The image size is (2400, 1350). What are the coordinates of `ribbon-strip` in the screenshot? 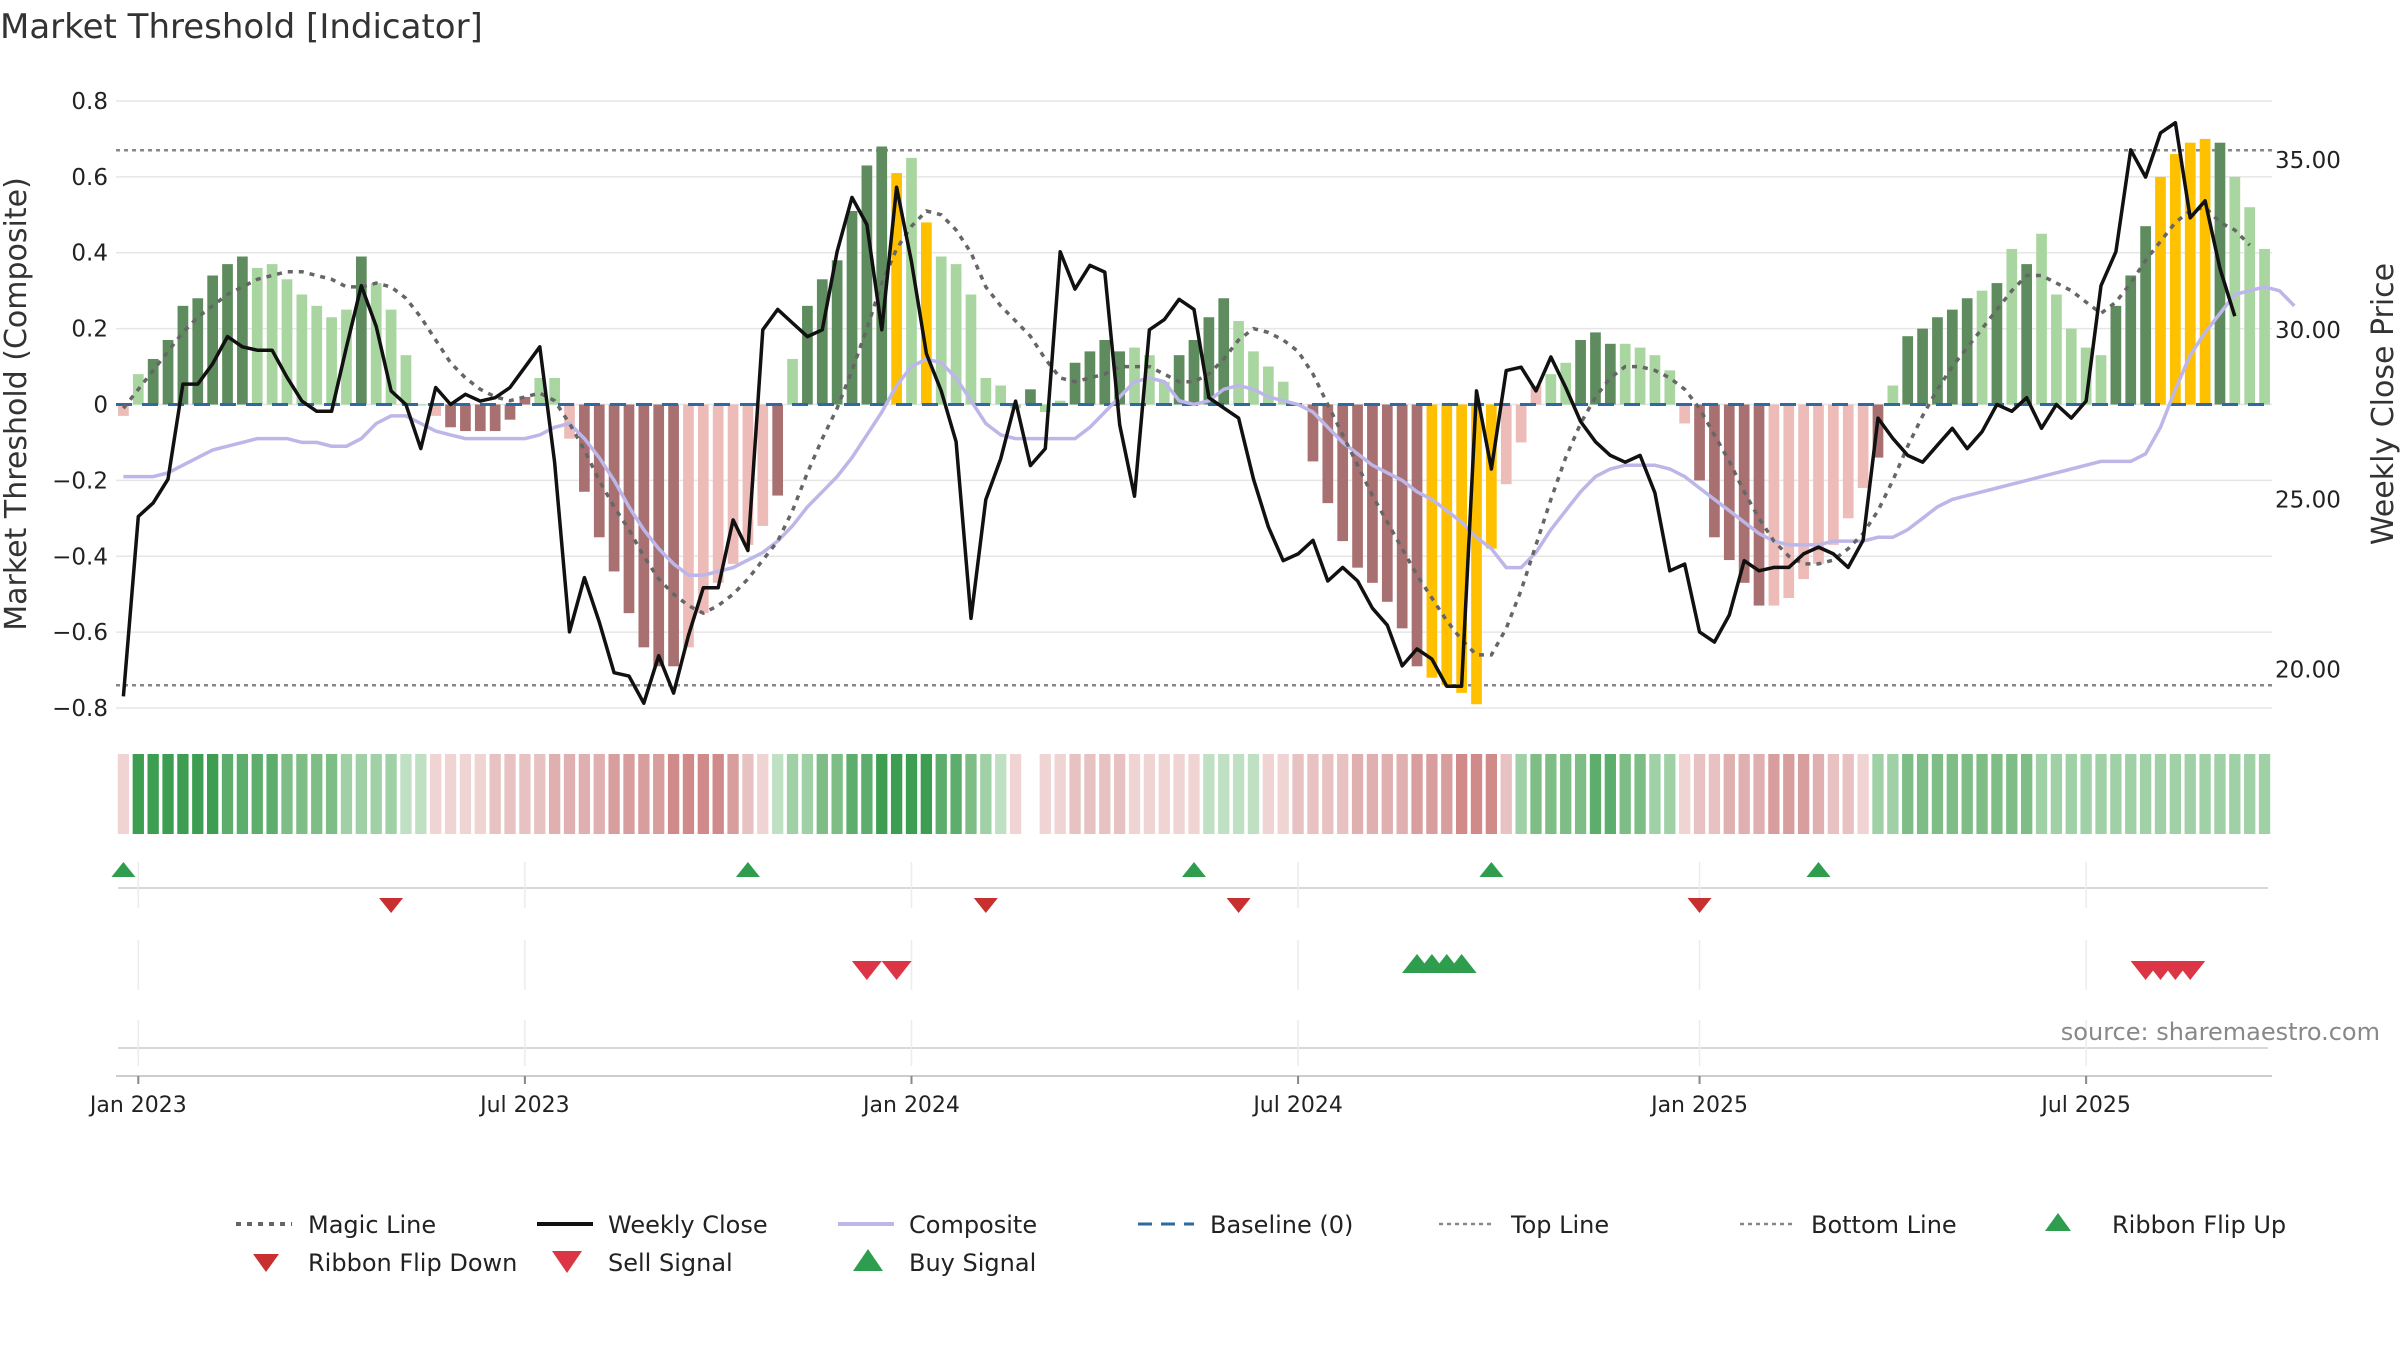 It's located at (1194, 794).